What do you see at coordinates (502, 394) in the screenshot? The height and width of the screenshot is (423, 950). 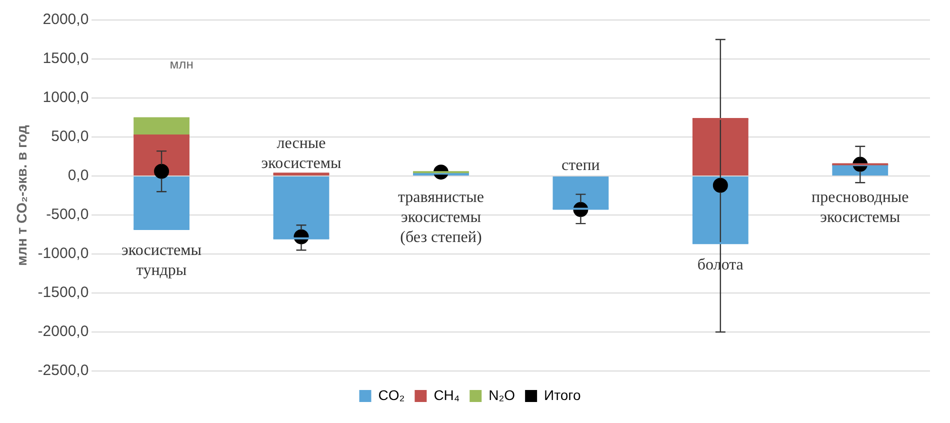 I see `legend-label: N₂O` at bounding box center [502, 394].